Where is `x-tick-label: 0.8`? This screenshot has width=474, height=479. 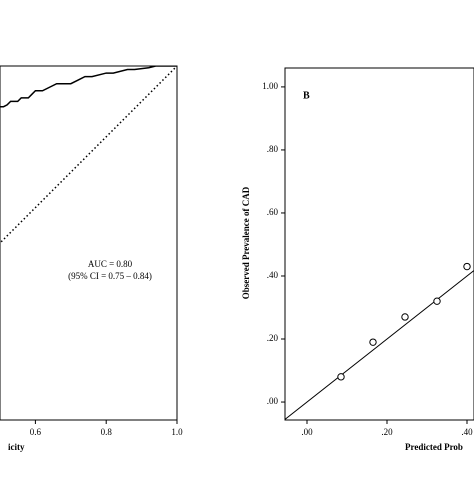 x-tick-label: 0.8 is located at coordinates (107, 432).